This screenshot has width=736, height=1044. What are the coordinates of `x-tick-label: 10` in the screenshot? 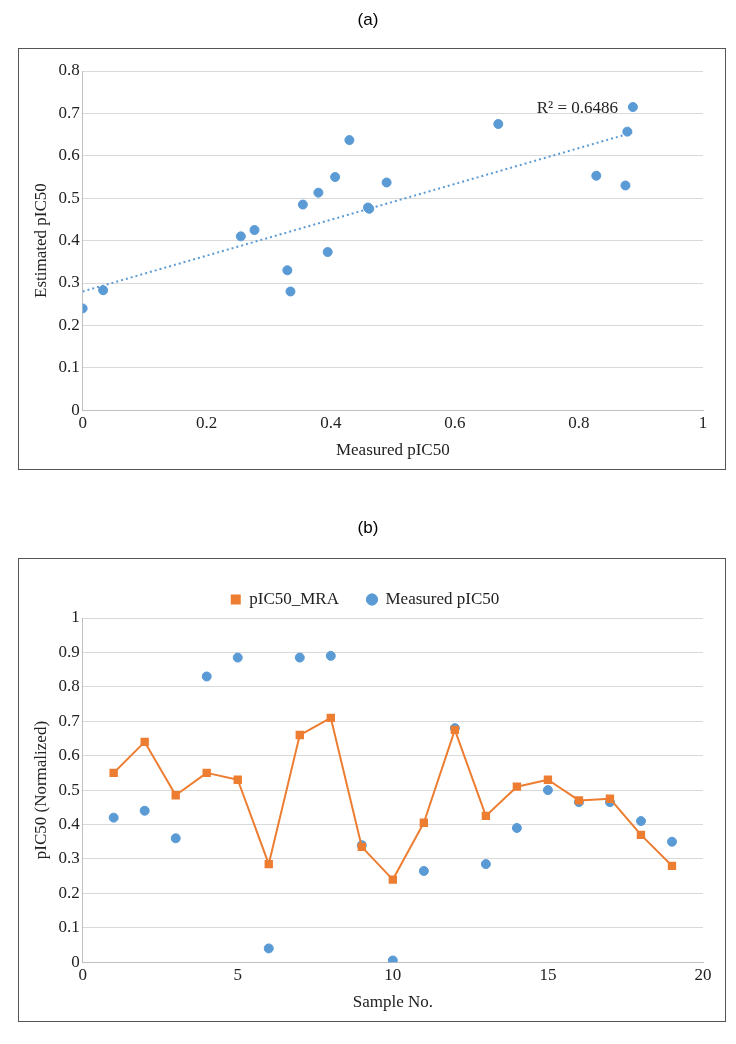 It's located at (393, 974).